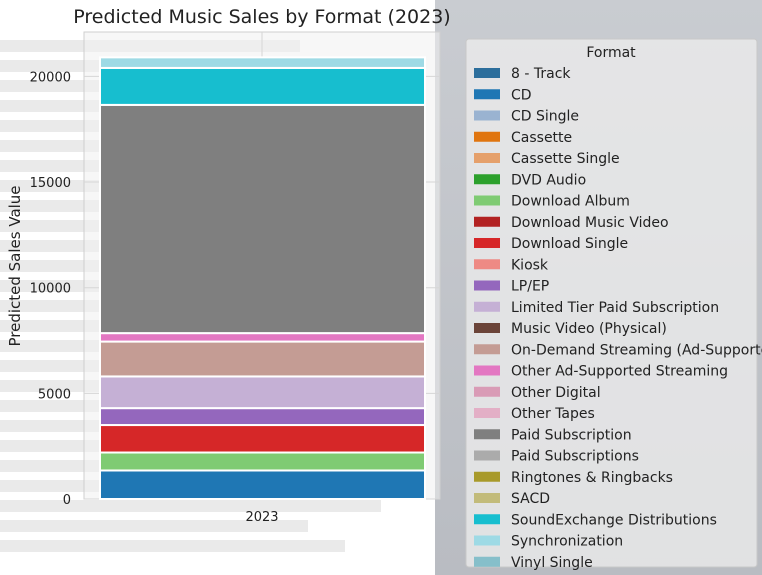  I want to click on legend-label: Other Digital, so click(556, 393).